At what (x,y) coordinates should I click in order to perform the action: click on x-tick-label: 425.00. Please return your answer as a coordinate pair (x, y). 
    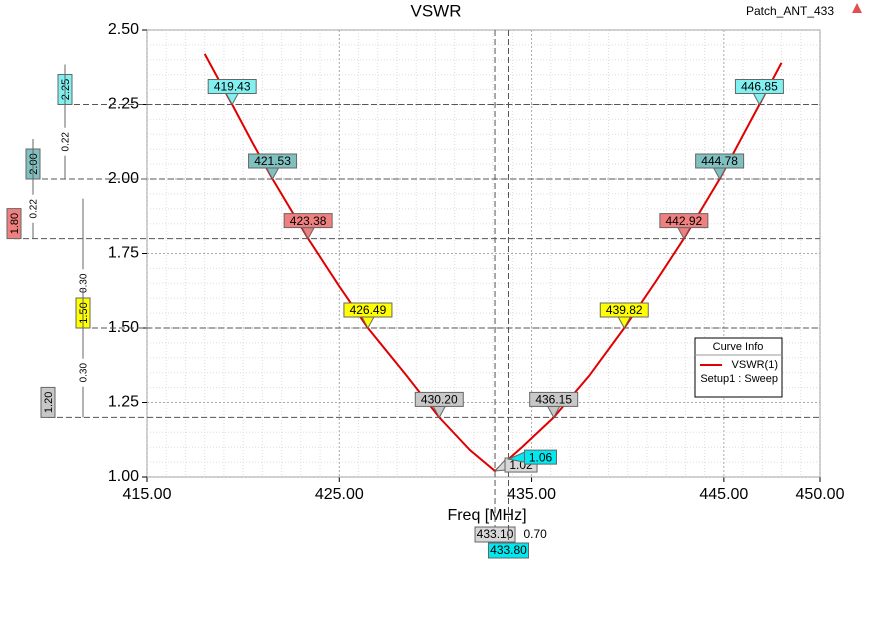
    Looking at the image, I should click on (339, 494).